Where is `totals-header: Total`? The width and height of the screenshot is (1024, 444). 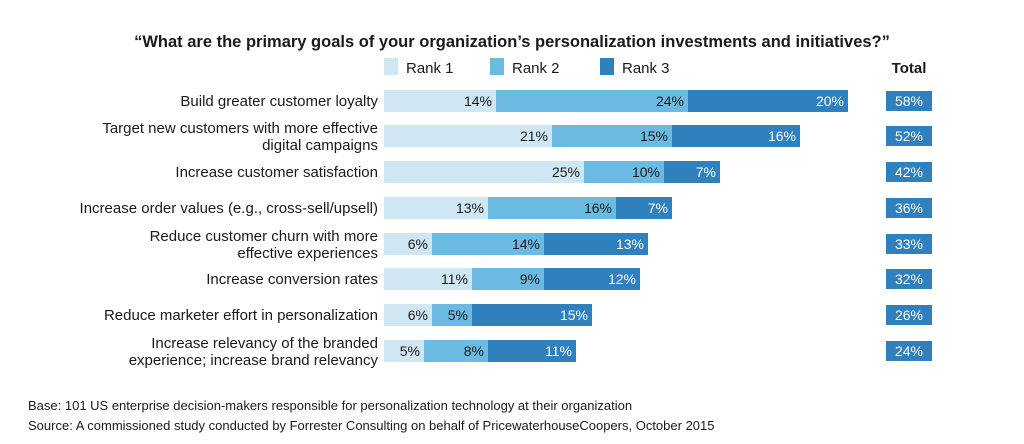
totals-header: Total is located at coordinates (909, 68).